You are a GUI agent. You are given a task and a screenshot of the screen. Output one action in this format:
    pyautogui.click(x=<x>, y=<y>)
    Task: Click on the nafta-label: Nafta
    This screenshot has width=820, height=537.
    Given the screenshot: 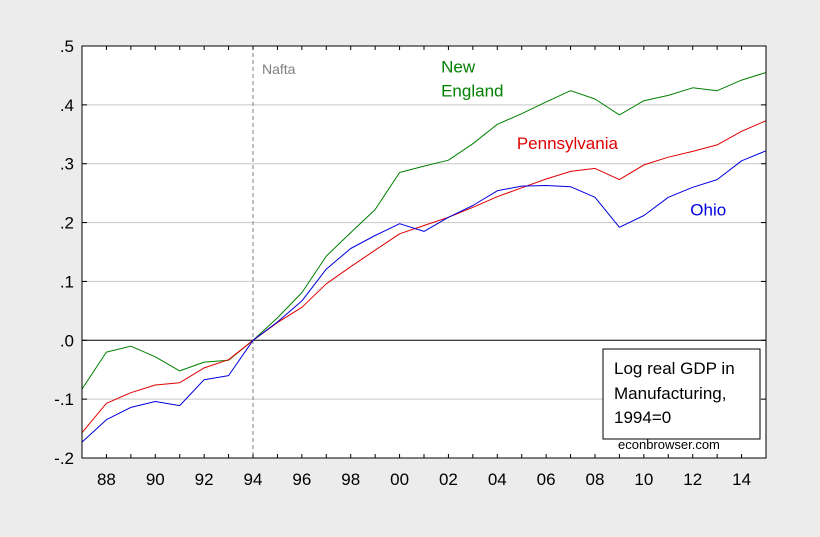 What is the action you would take?
    pyautogui.click(x=279, y=69)
    